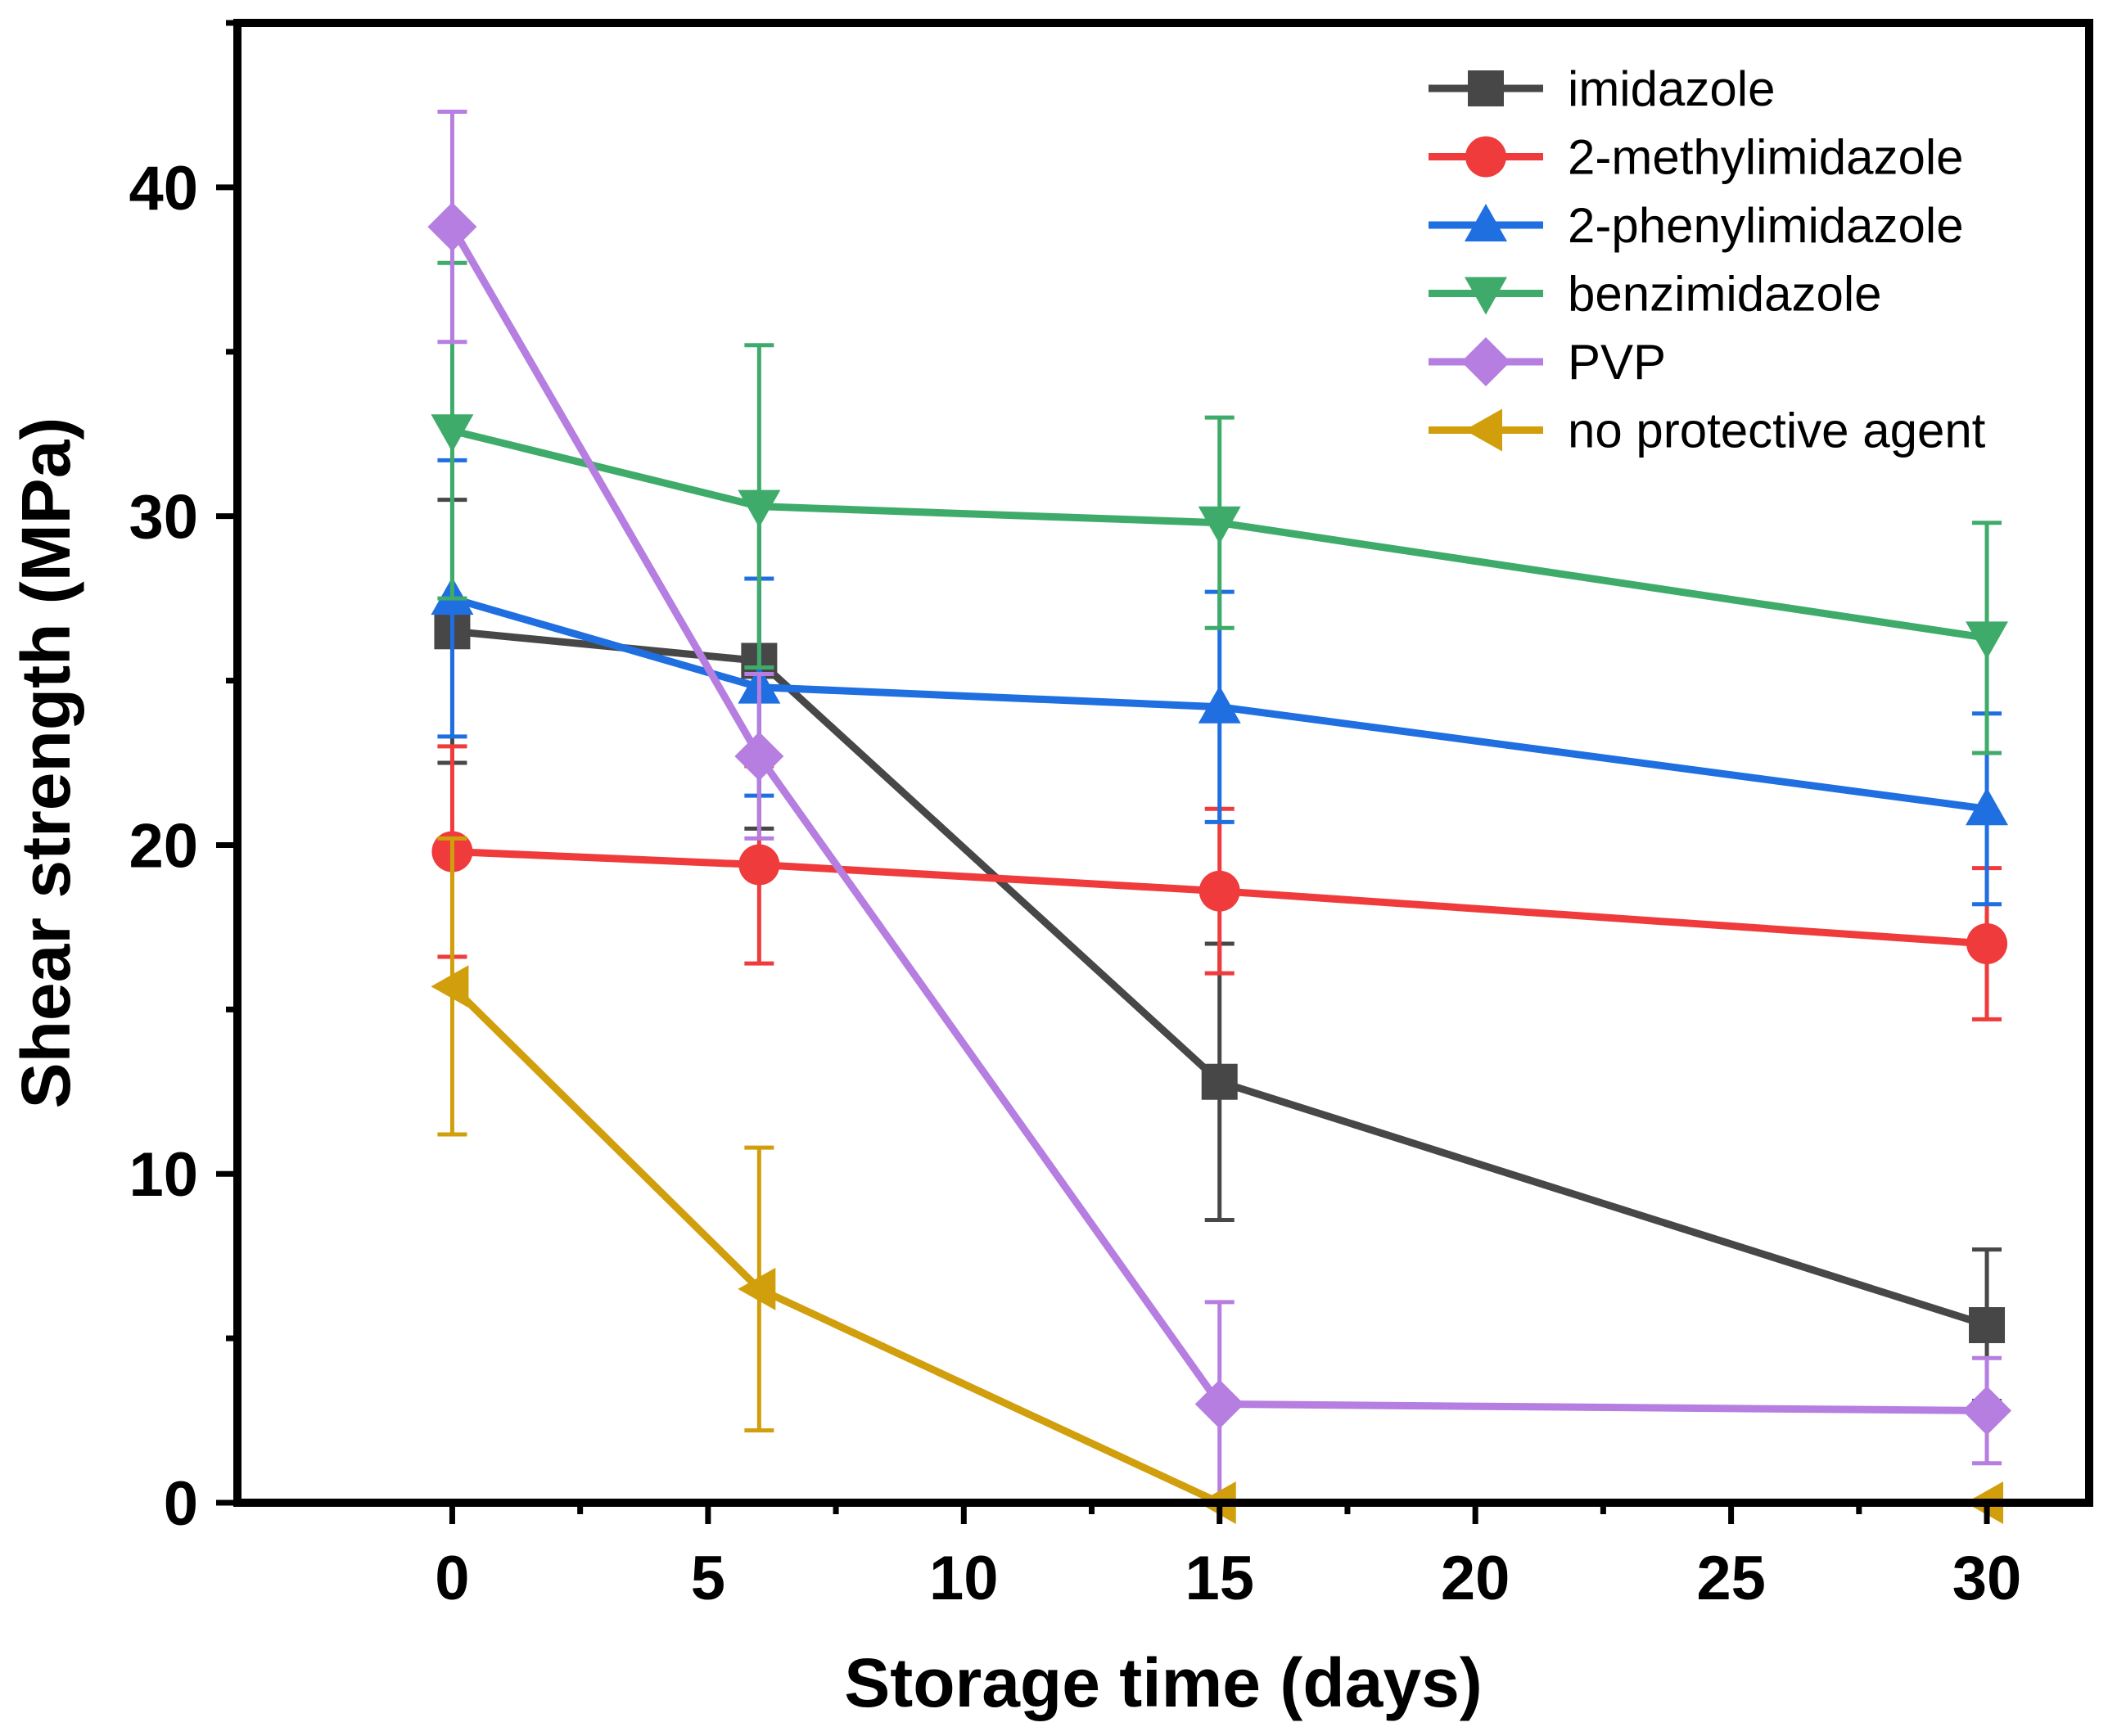 The height and width of the screenshot is (1736, 2108). I want to click on series-2-methylimidazole, so click(1219, 882).